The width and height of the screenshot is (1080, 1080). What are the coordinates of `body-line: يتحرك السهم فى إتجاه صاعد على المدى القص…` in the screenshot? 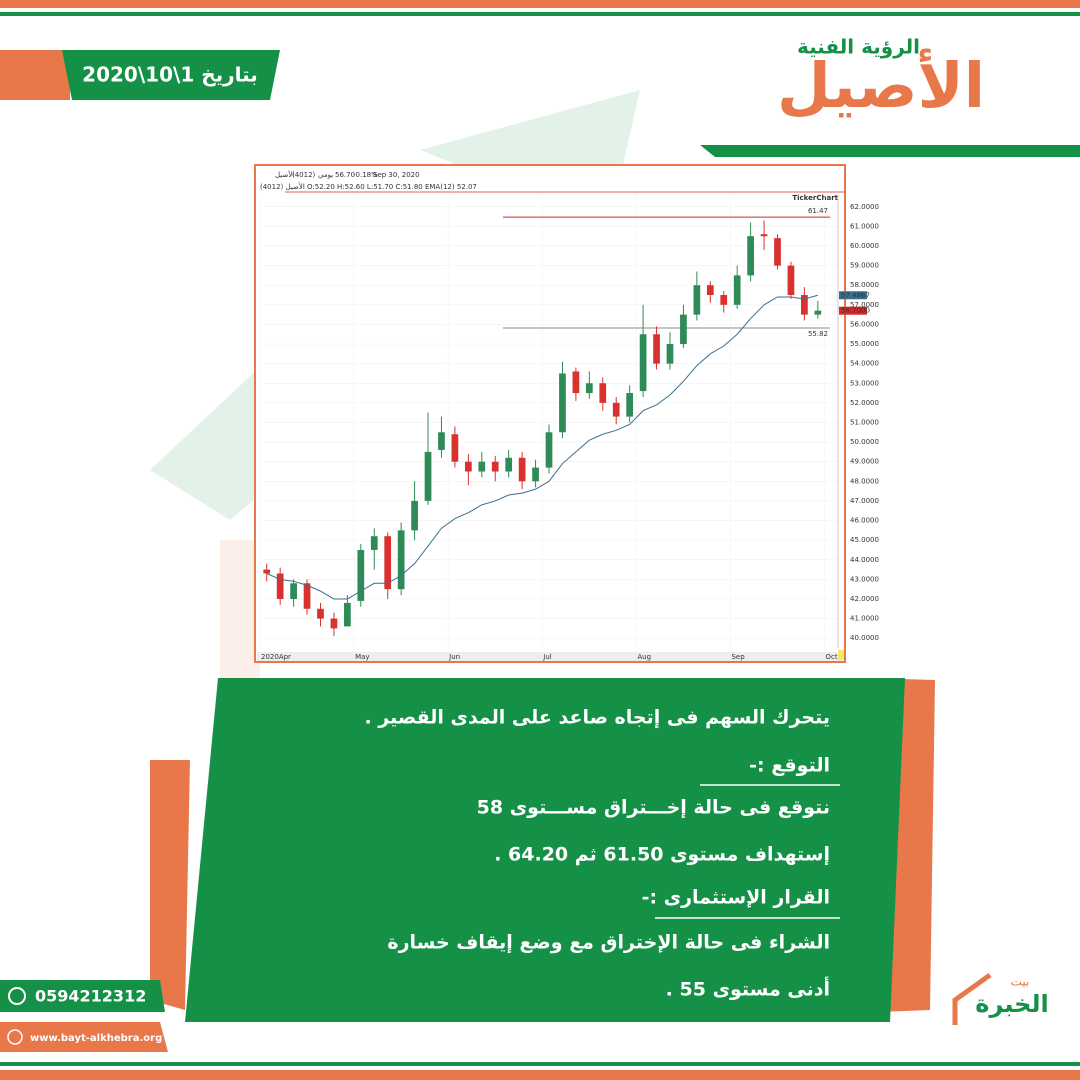 It's located at (597, 718).